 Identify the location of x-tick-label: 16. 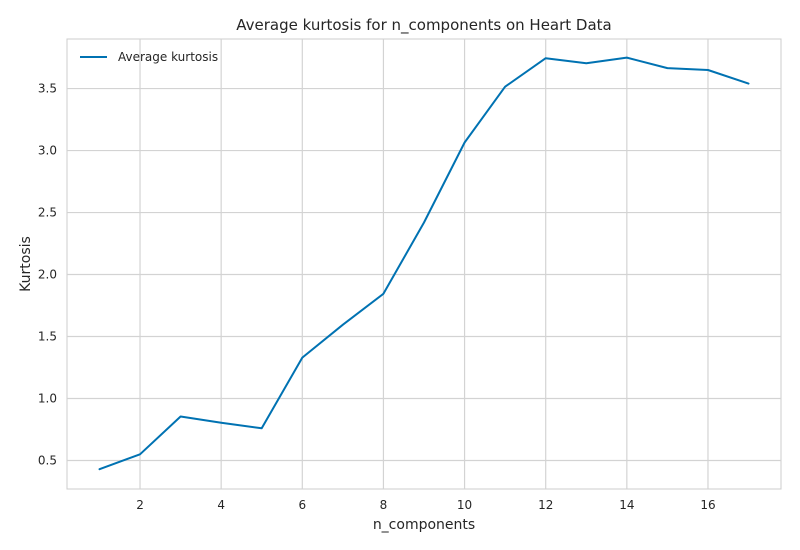
(707, 505).